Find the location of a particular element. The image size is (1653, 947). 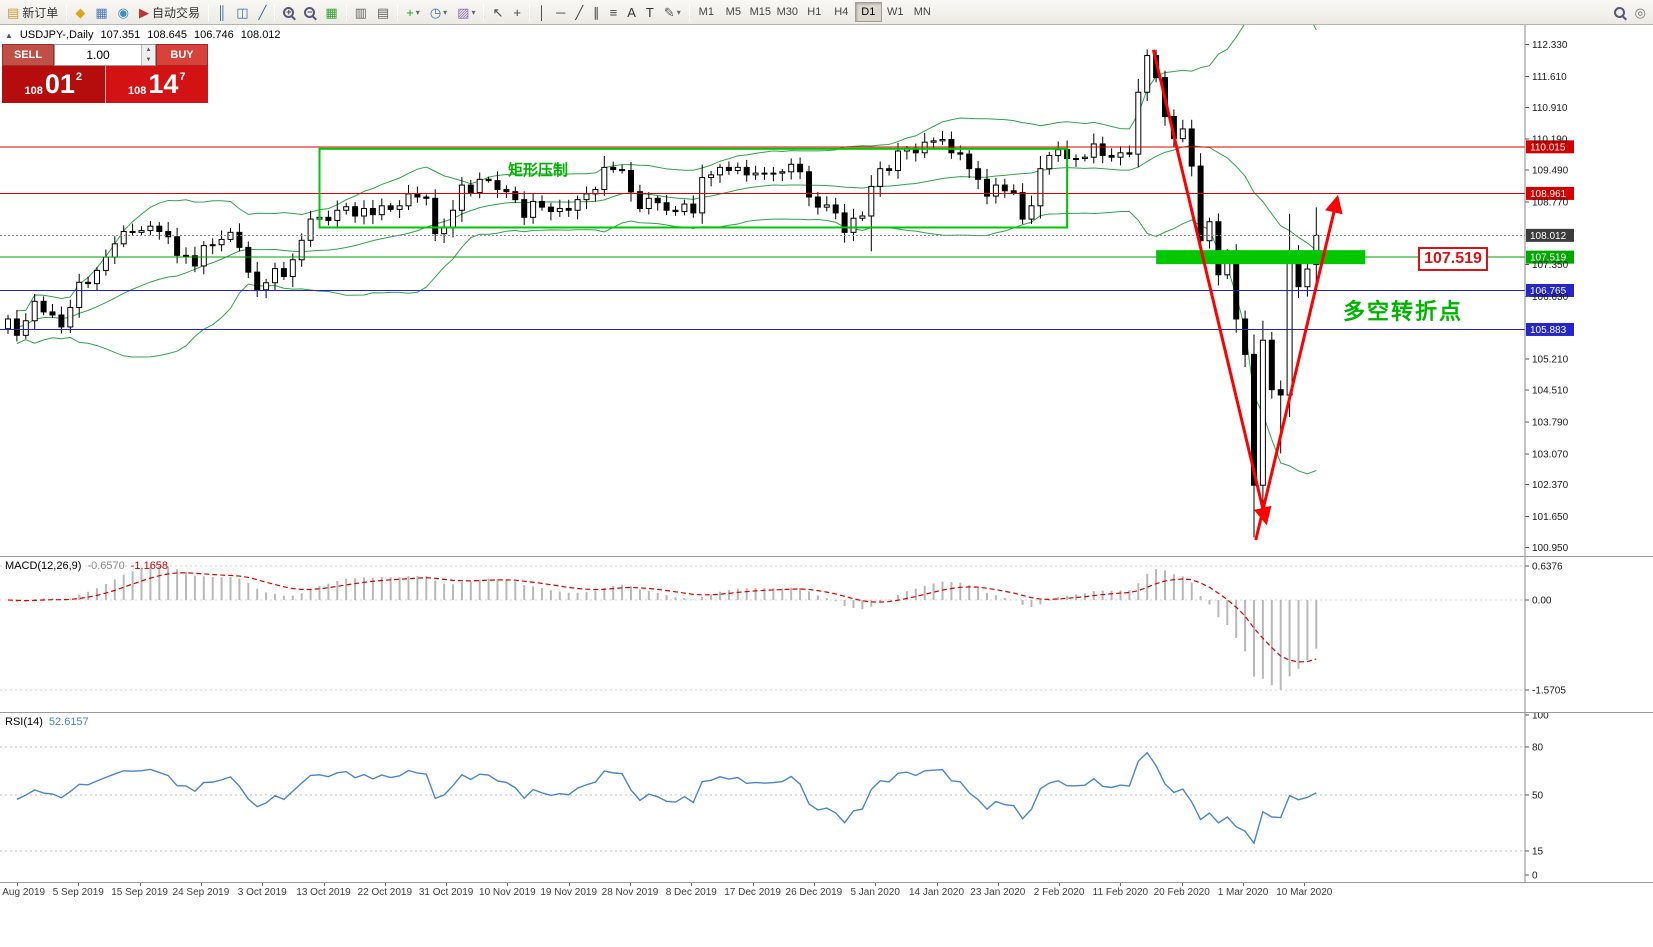

ohlc-open: 107.351 is located at coordinates (120, 35).